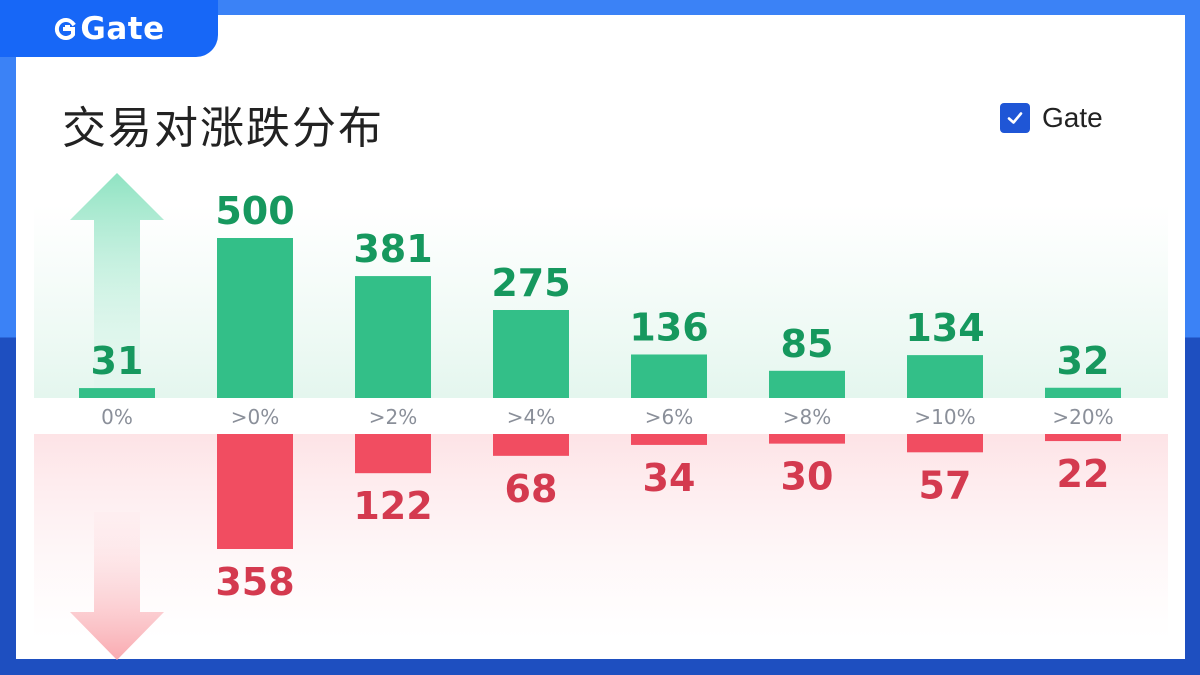  What do you see at coordinates (1083, 361) in the screenshot?
I see `up-value-label: 32` at bounding box center [1083, 361].